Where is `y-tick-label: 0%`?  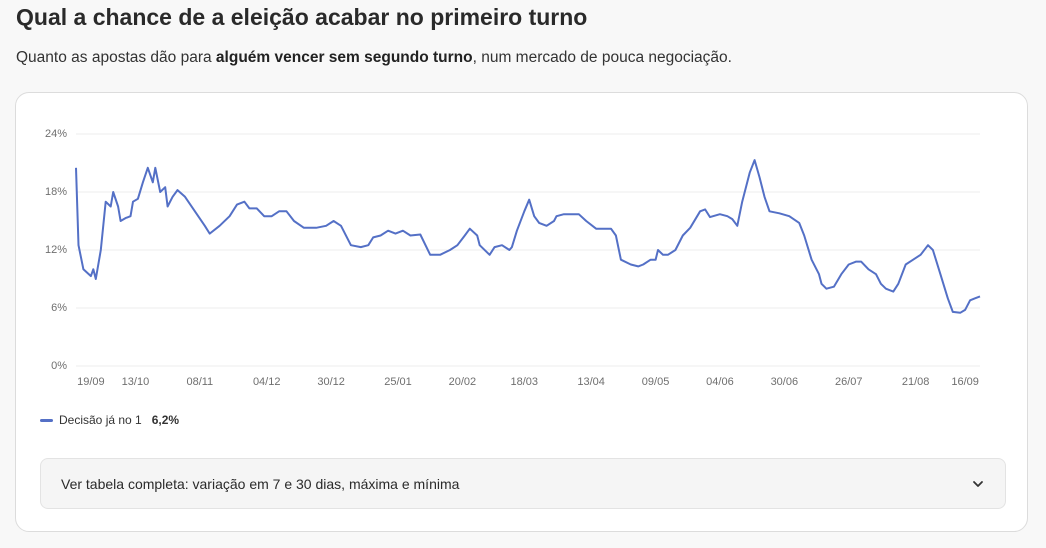 y-tick-label: 0% is located at coordinates (59, 366).